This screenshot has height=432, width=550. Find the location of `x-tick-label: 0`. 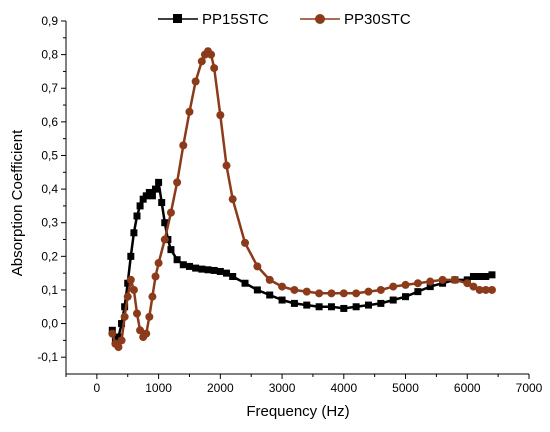

x-tick-label: 0 is located at coordinates (97, 388).